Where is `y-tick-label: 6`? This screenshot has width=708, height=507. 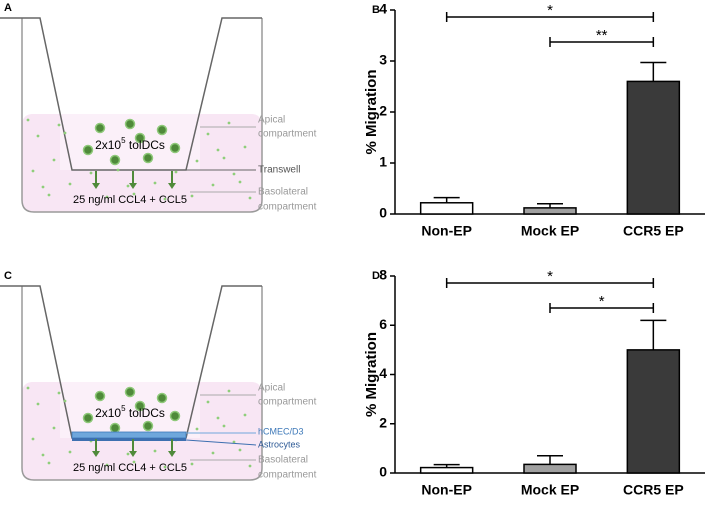
y-tick-label: 6 is located at coordinates (383, 324).